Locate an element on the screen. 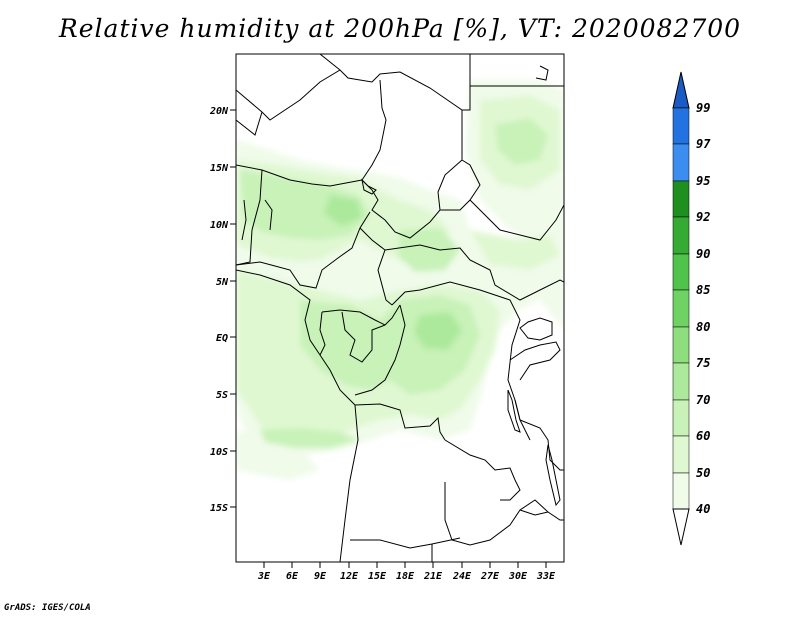 This screenshot has height=618, width=800. lon-label: 3E is located at coordinates (264, 576).